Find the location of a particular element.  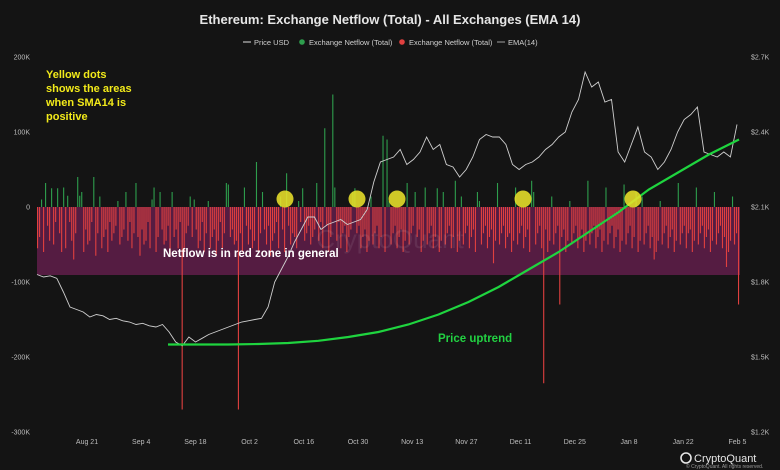

right-tick-label: $1.8K is located at coordinates (760, 283).